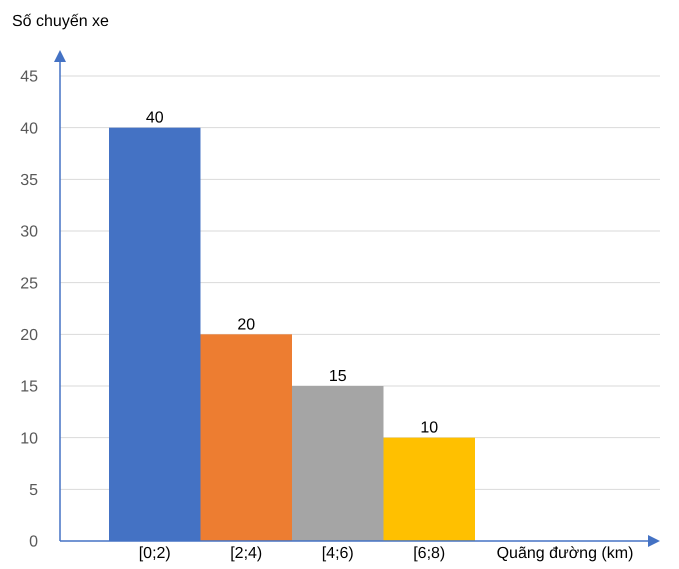  Describe the element at coordinates (29, 335) in the screenshot. I see `y-tick-label: 20` at that location.